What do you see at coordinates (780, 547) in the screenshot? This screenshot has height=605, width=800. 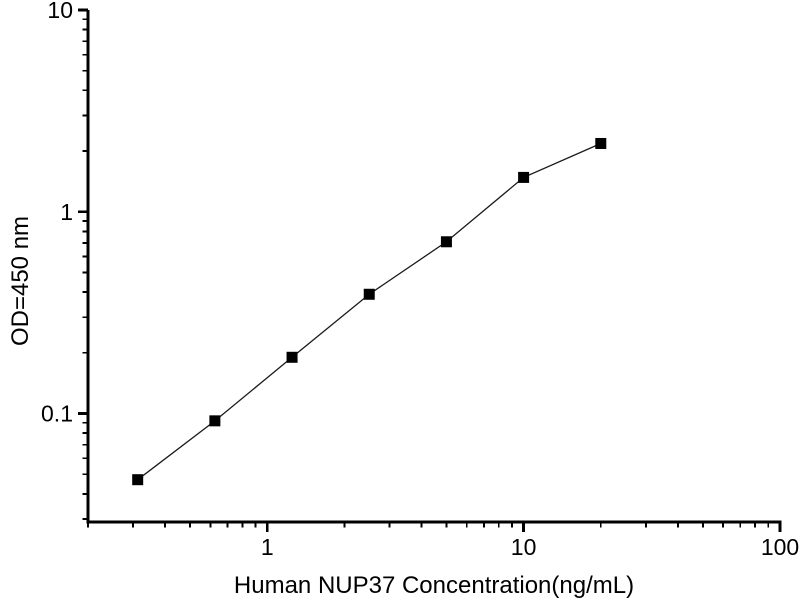 I see `x-axis-tick-label: 100` at bounding box center [780, 547].